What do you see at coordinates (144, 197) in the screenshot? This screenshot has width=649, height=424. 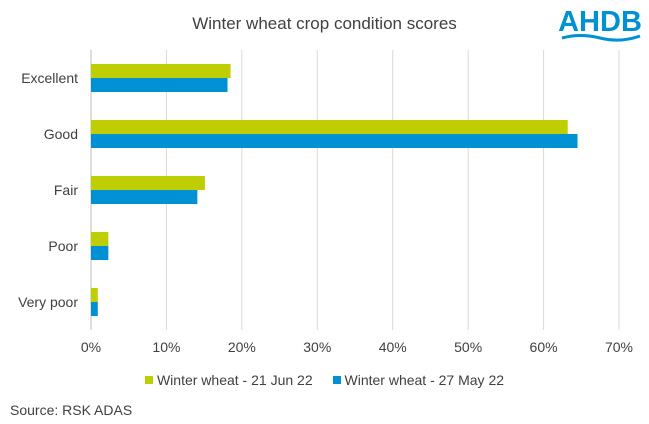 I see `bar-may-fair` at bounding box center [144, 197].